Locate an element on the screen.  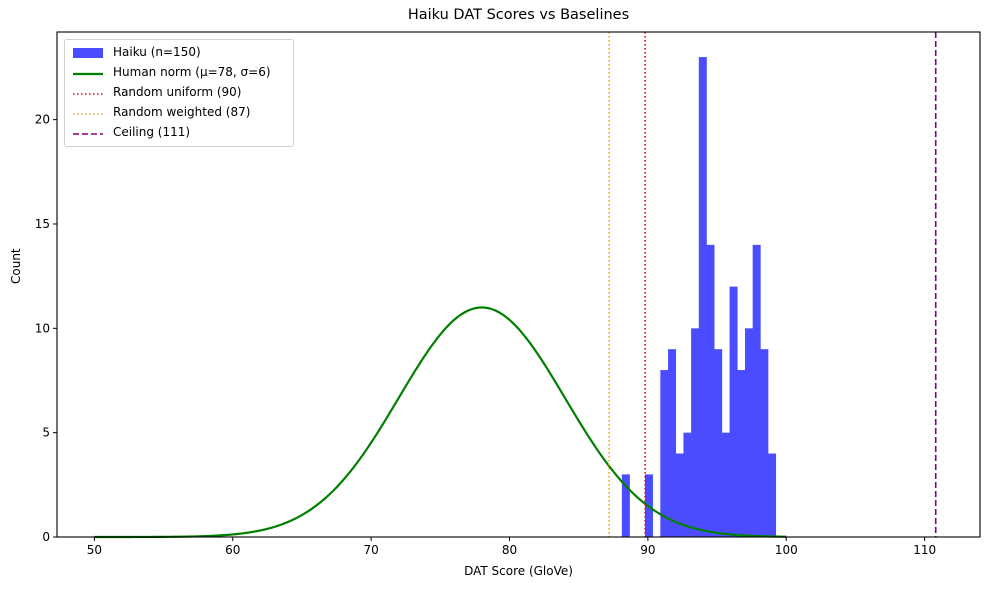
x-axis-ticks: 50 60 70 80 90 100 110 is located at coordinates (511, 547).